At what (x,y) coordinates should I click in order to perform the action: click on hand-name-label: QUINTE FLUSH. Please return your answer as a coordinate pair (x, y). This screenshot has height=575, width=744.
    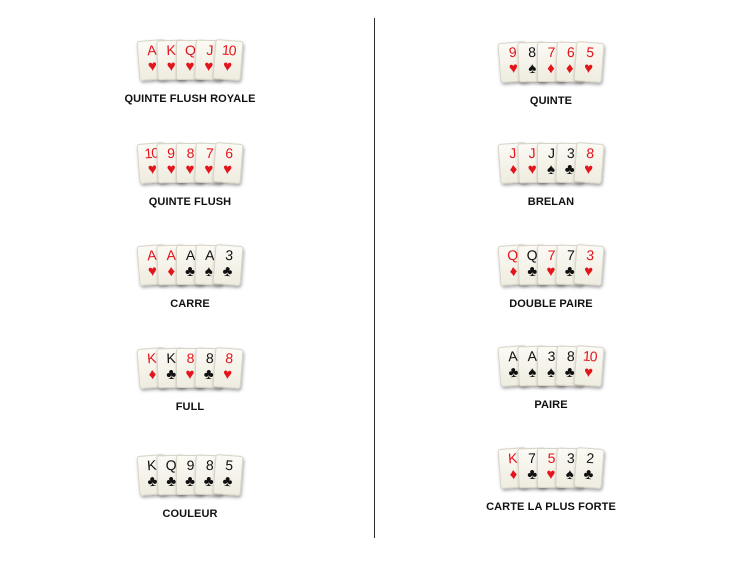
    Looking at the image, I should click on (190, 202).